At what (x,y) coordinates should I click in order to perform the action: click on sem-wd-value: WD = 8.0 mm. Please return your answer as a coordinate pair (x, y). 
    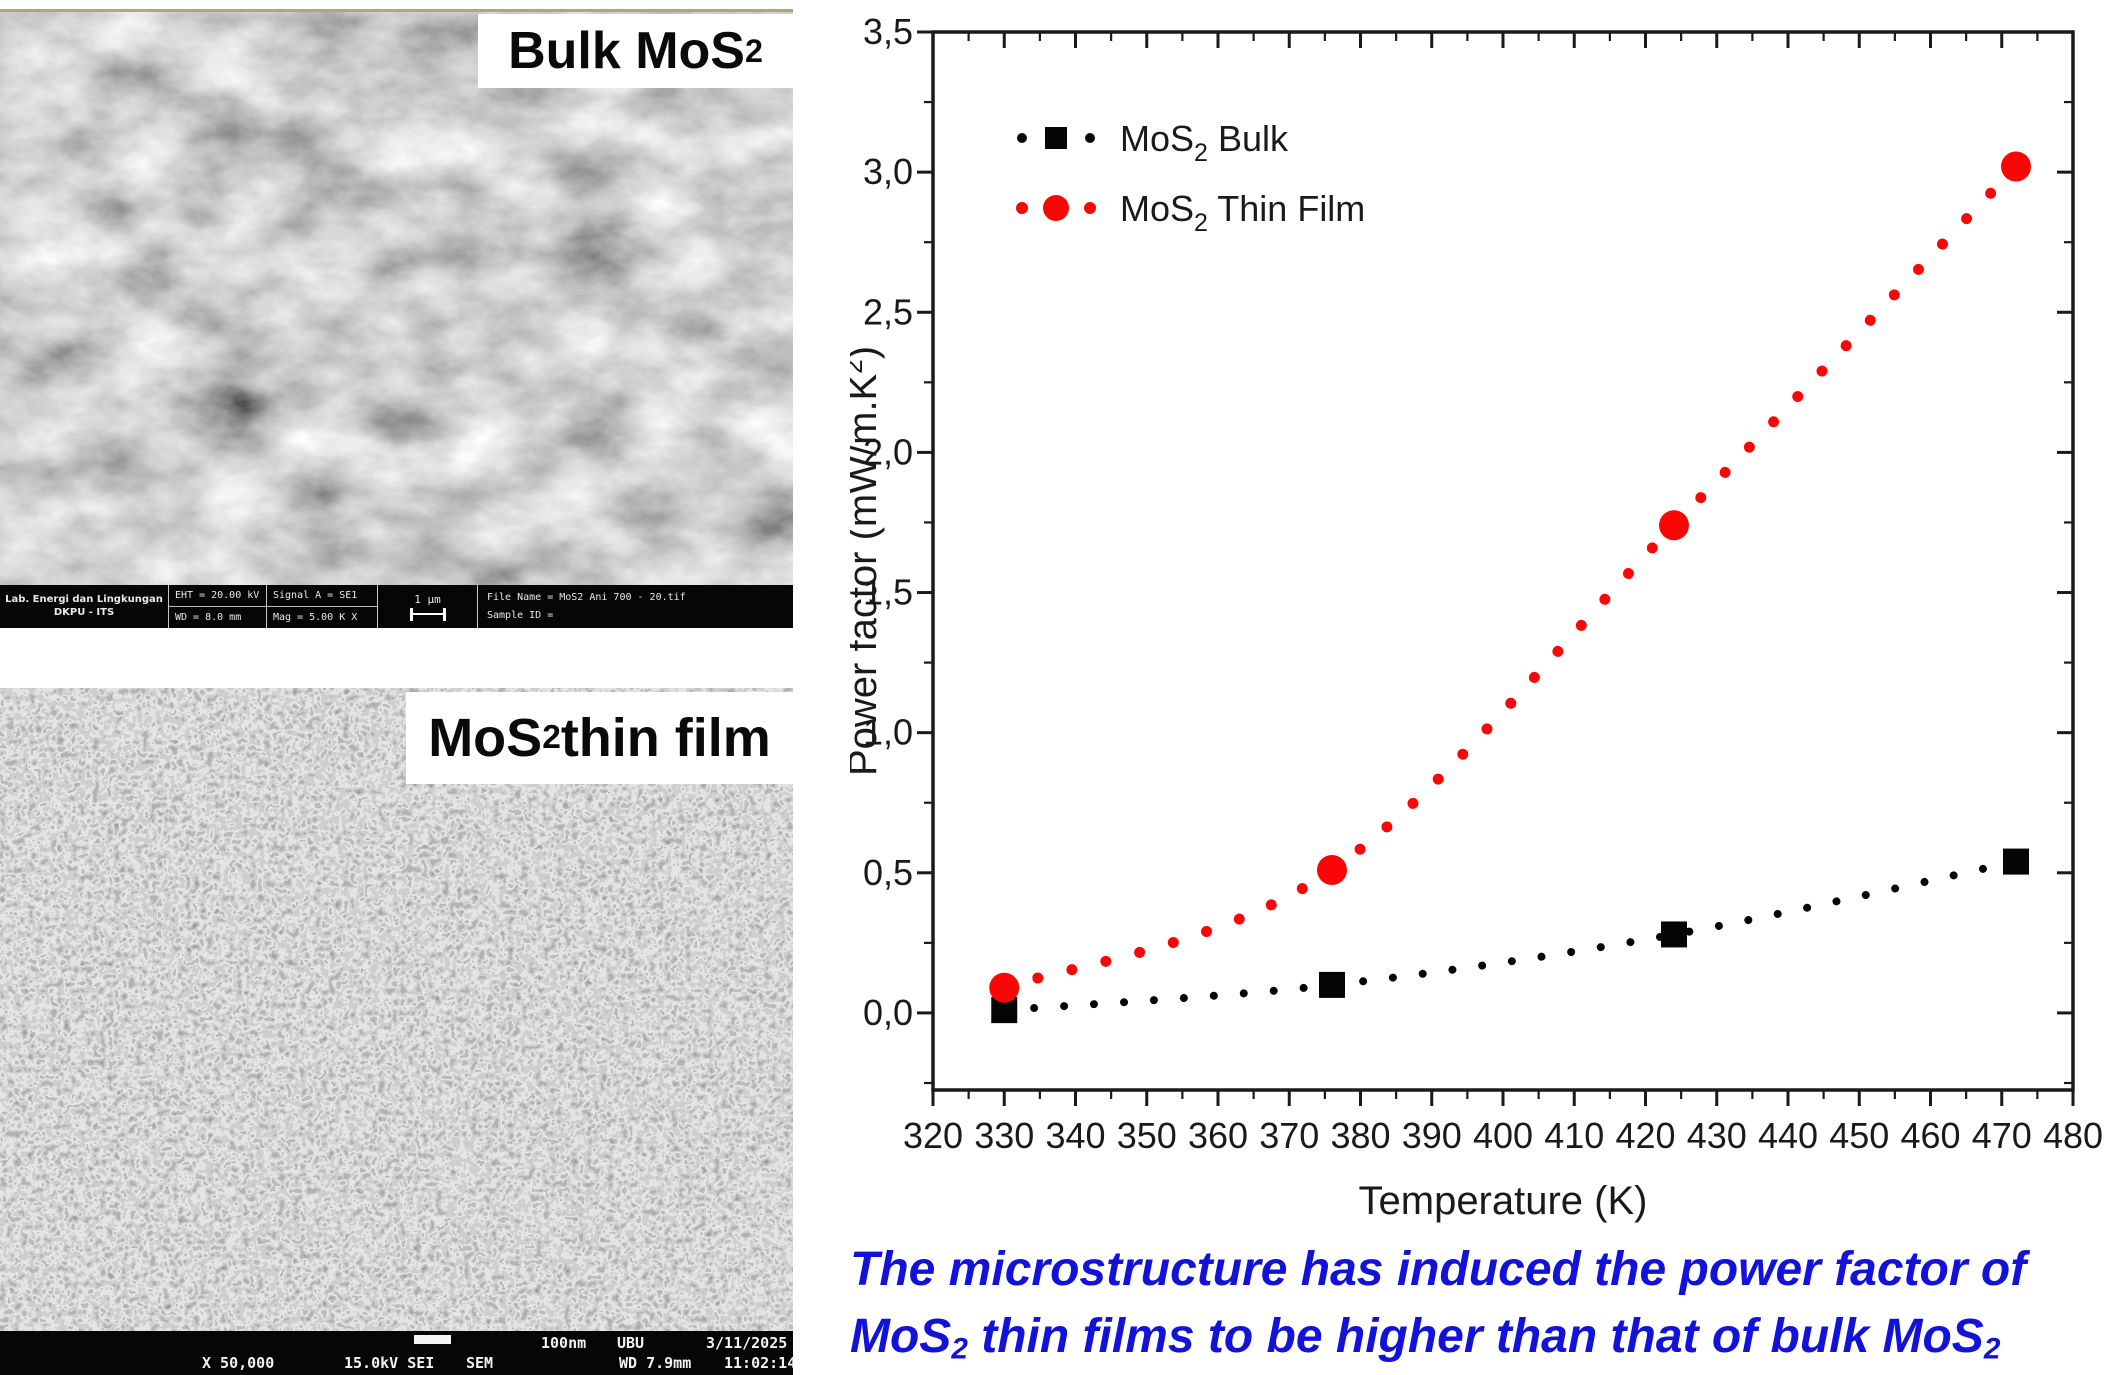
    Looking at the image, I should click on (208, 617).